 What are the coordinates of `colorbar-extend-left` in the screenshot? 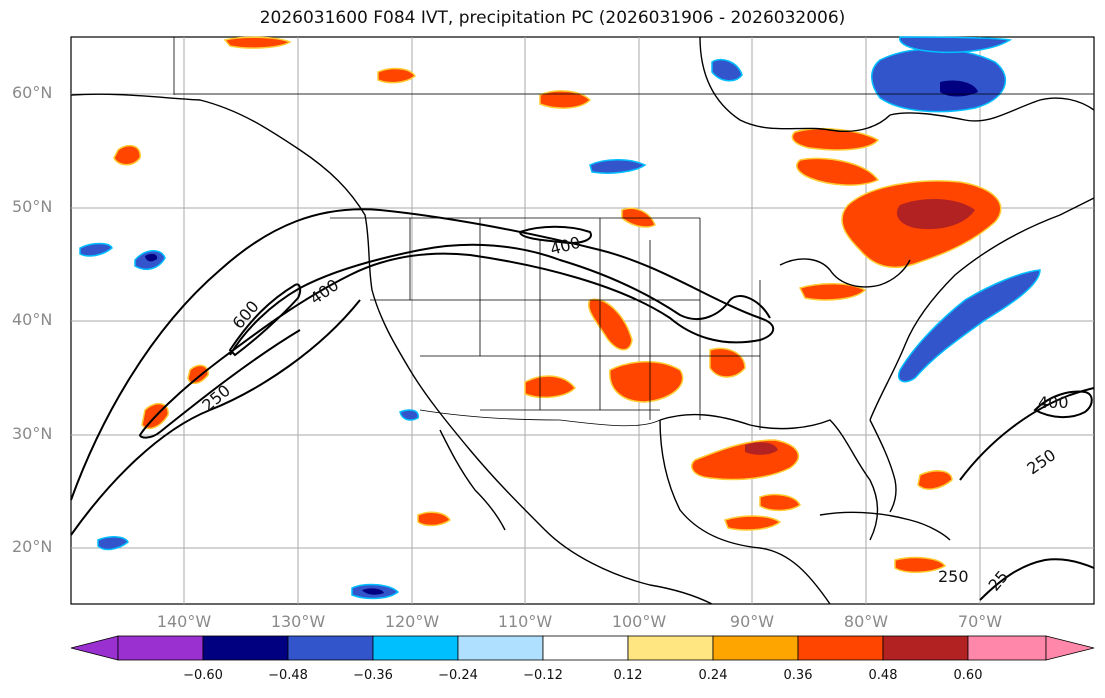 It's located at (94, 648).